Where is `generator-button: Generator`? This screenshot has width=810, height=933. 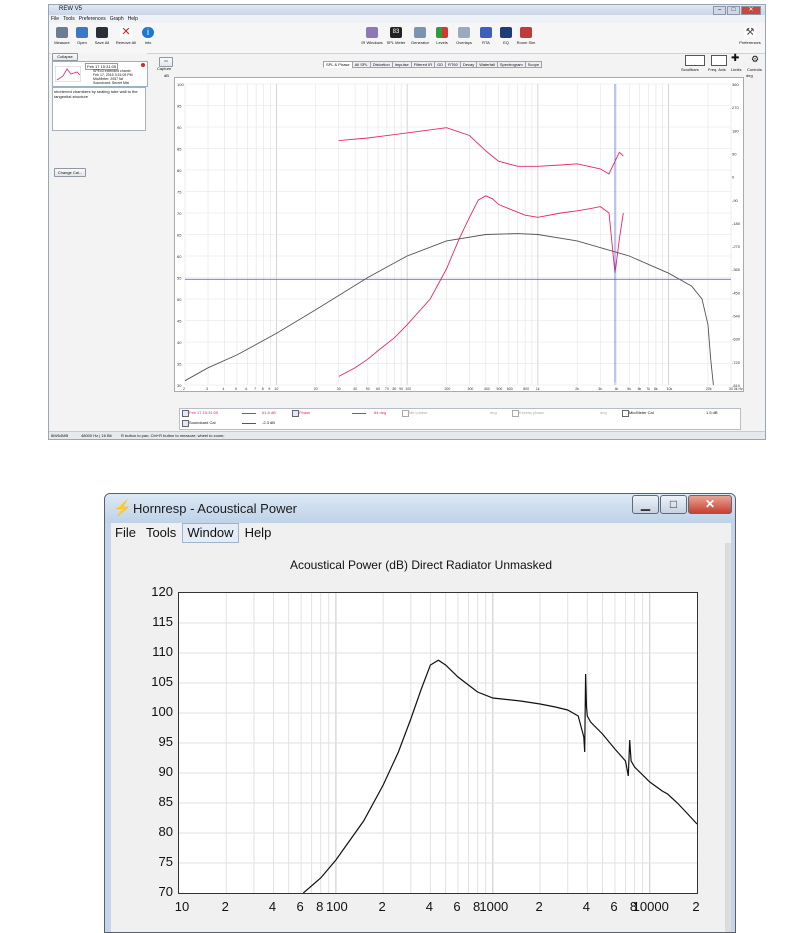
generator-button: Generator is located at coordinates (420, 34).